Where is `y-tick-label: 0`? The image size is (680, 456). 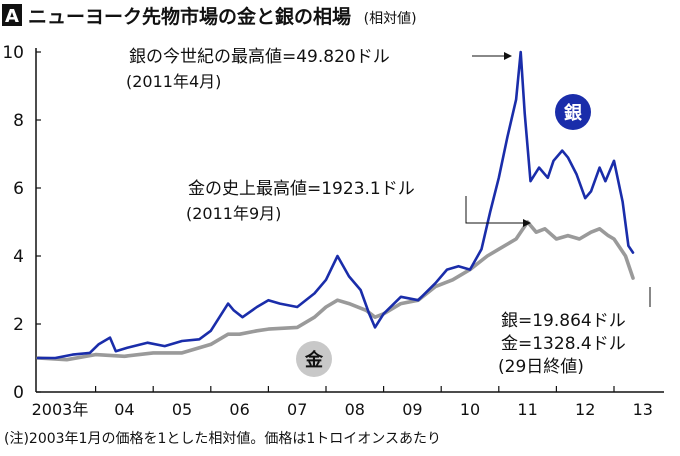 y-tick-label: 0 is located at coordinates (18, 393).